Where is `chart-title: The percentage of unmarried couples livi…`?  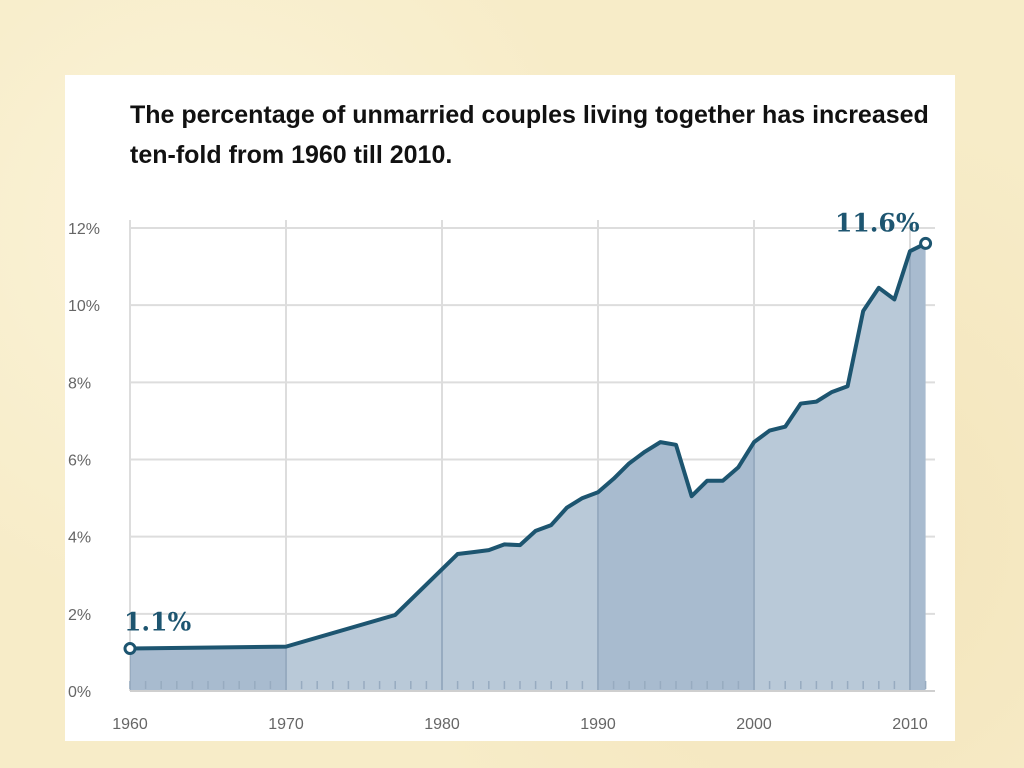
chart-title: The percentage of unmarried couples livi… is located at coordinates (529, 135).